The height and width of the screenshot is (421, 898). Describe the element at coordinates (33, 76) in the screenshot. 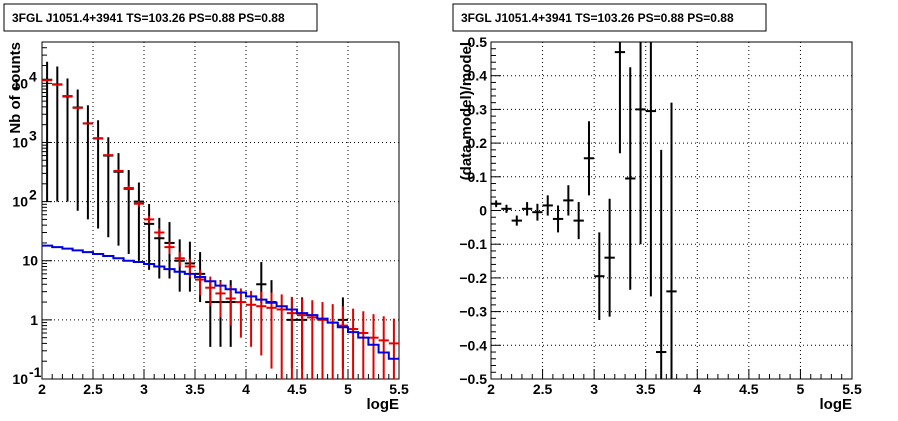

I see `y-tick-exponent: 4` at that location.